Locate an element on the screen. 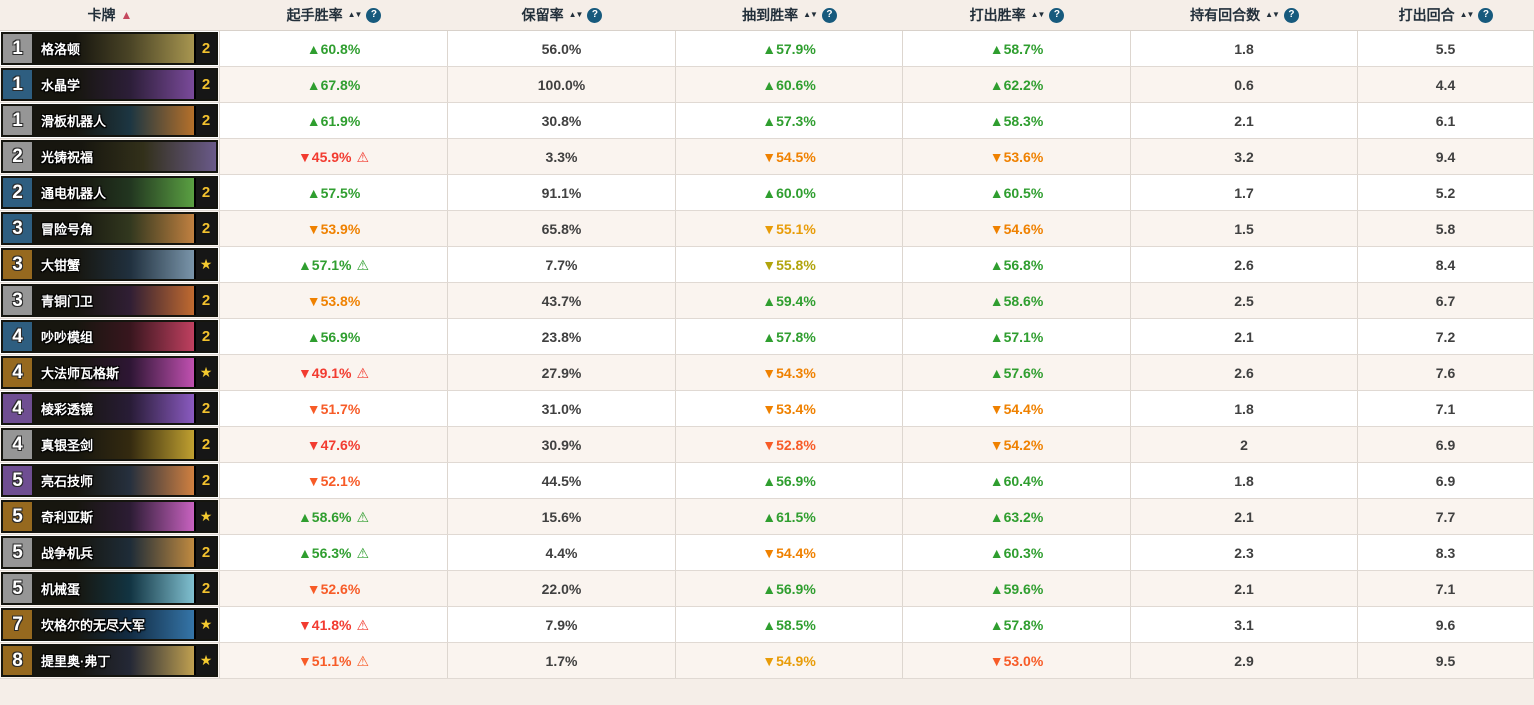  drawn-winrate-cell: ▲57.3% is located at coordinates (789, 120).